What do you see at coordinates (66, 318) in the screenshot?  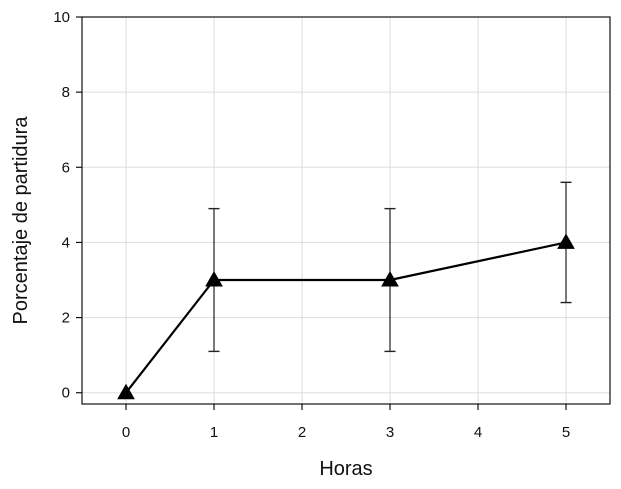 I see `y-tick-label: 2` at bounding box center [66, 318].